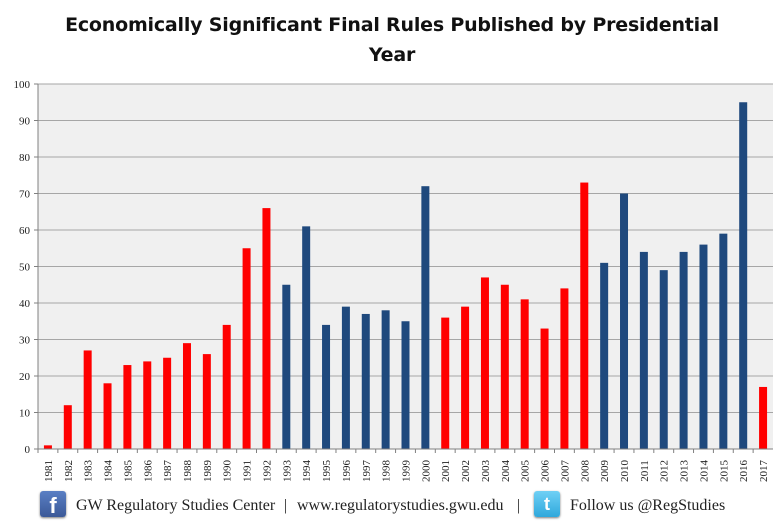 This screenshot has height=527, width=784. What do you see at coordinates (186, 396) in the screenshot?
I see `bar-1988` at bounding box center [186, 396].